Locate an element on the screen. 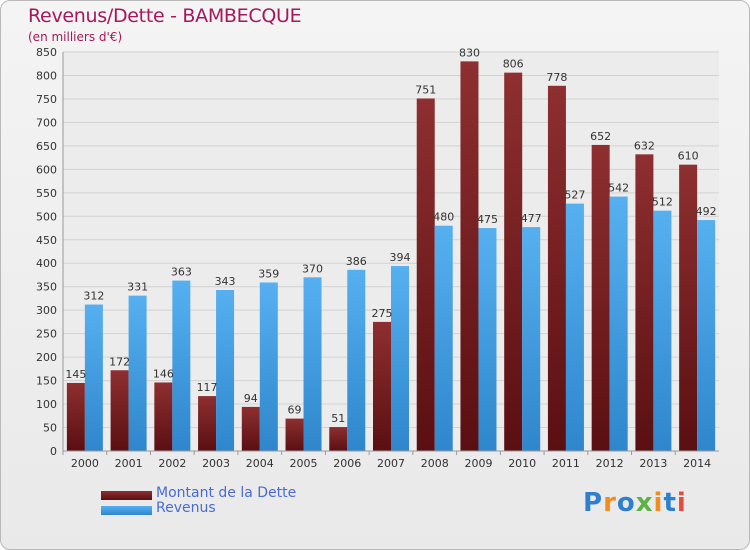  data-label-revenus: 386 is located at coordinates (356, 261).